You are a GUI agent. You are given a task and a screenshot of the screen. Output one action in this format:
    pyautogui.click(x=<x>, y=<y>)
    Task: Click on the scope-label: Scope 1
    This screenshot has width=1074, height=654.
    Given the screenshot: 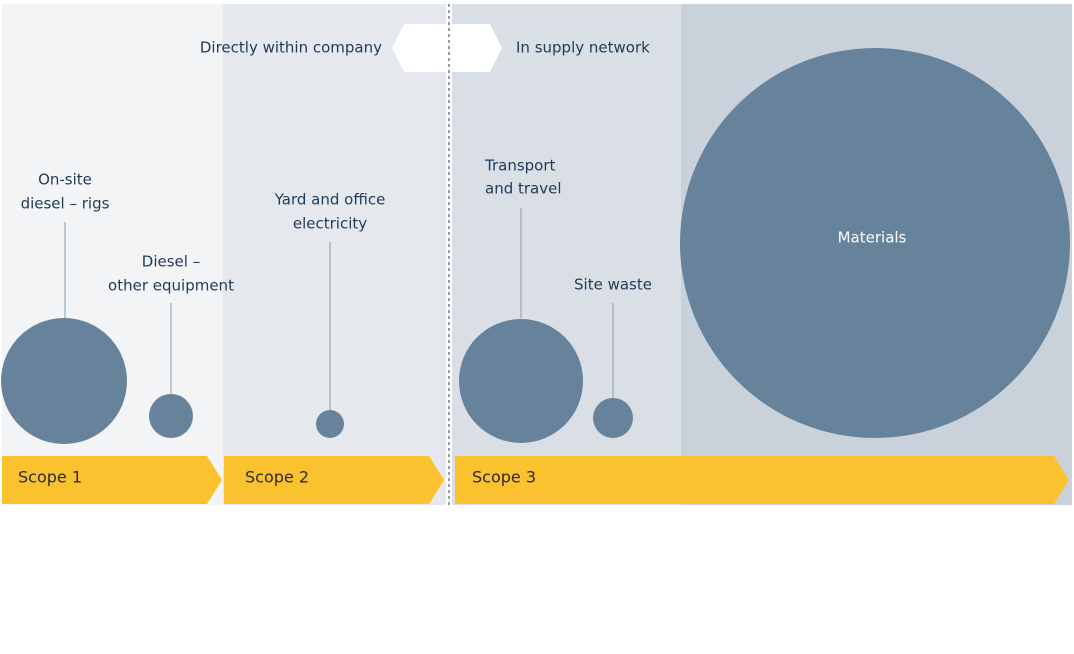 What is the action you would take?
    pyautogui.click(x=50, y=477)
    